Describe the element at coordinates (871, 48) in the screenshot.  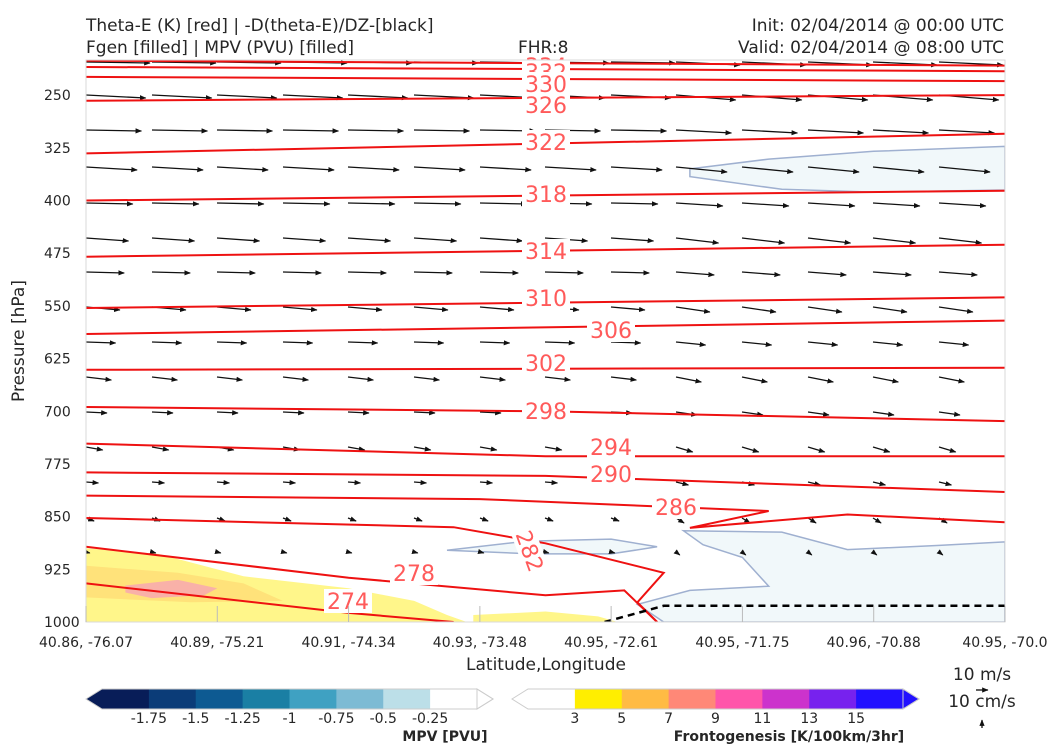
I see `valid-time-label: Valid: 02/04/2014 @ 08:00 UTC` at that location.